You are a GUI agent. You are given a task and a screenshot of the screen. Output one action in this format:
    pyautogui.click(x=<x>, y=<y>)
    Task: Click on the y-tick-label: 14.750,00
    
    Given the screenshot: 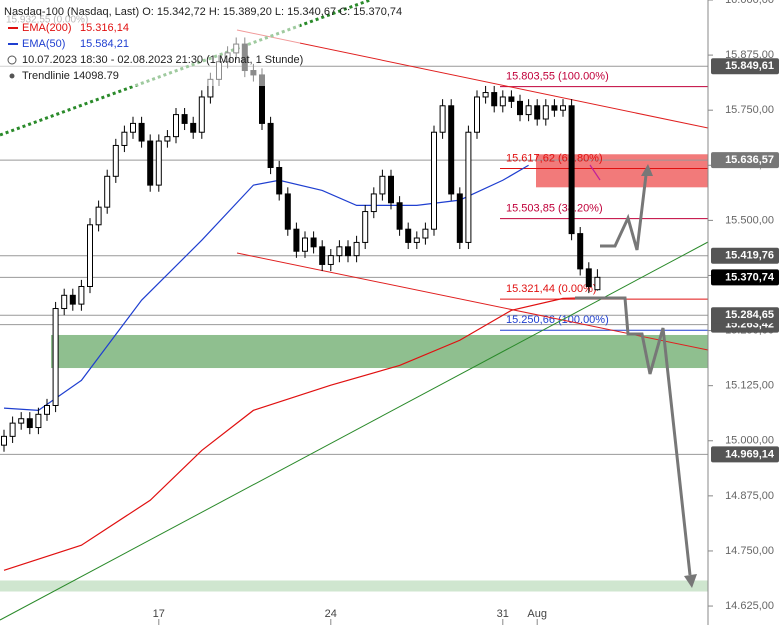 What is the action you would take?
    pyautogui.click(x=749, y=551)
    